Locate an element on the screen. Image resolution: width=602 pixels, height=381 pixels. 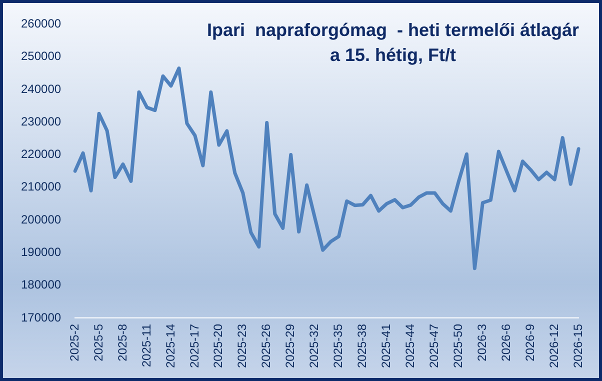
x-tick-label: 2025-20 is located at coordinates (218, 346).